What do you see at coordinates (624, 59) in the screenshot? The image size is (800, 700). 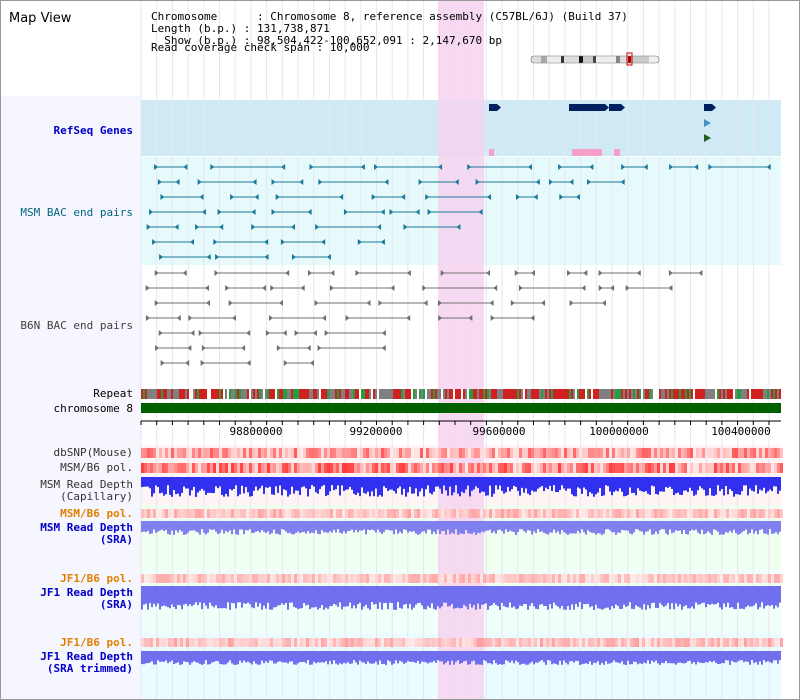 I see `ideogram-band` at bounding box center [624, 59].